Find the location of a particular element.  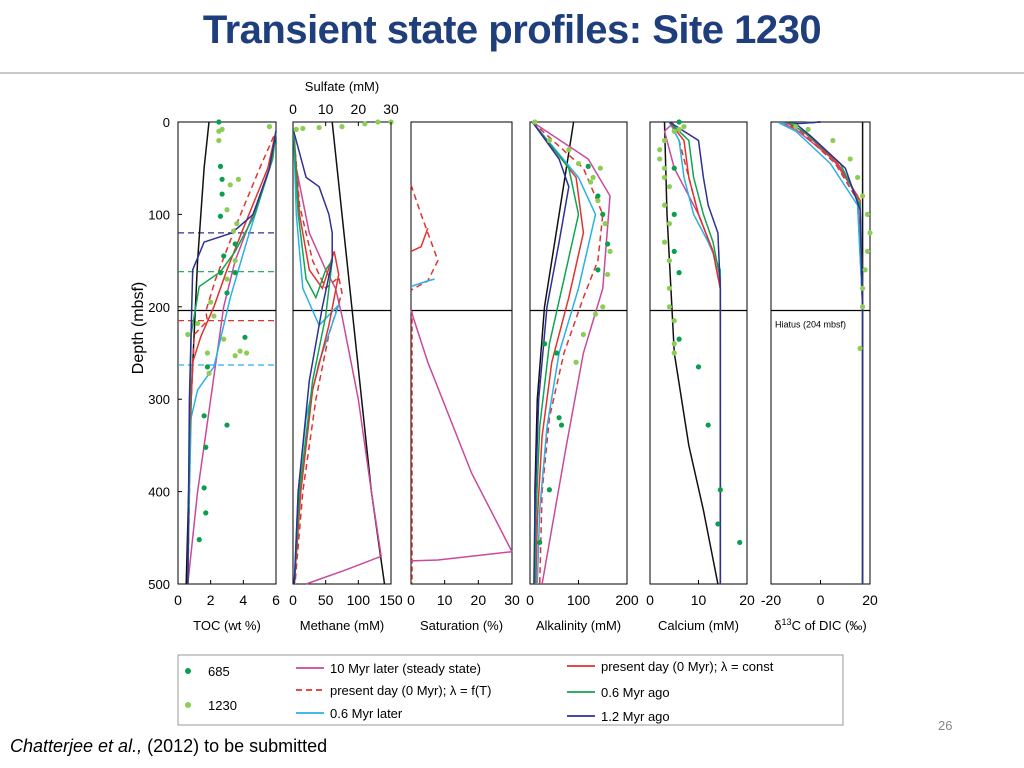

panel-saturation is located at coordinates (462, 353).